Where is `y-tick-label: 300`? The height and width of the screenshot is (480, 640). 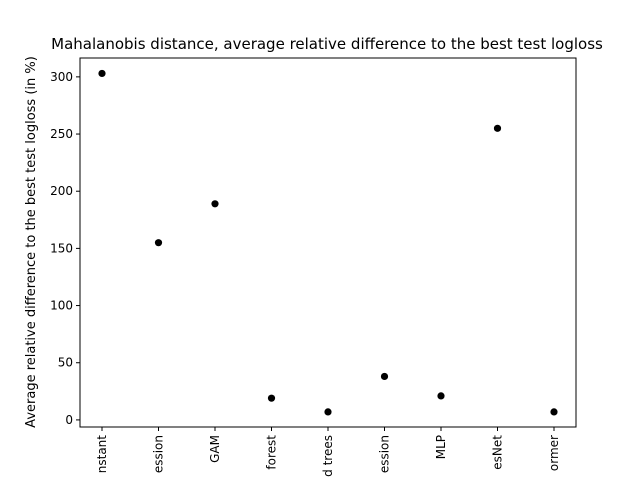 y-tick-label: 300 is located at coordinates (61, 77).